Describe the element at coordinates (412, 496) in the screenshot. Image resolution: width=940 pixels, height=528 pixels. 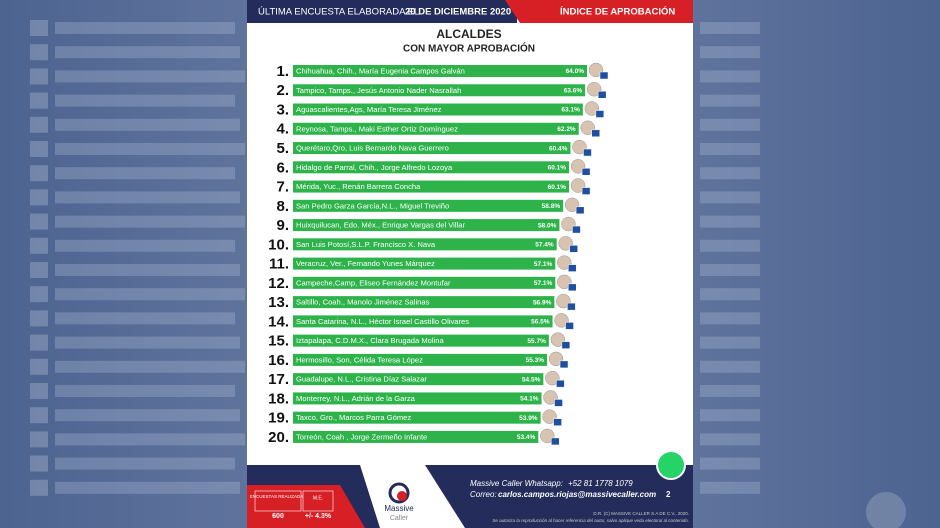
I see `footer-logo-bg` at that location.